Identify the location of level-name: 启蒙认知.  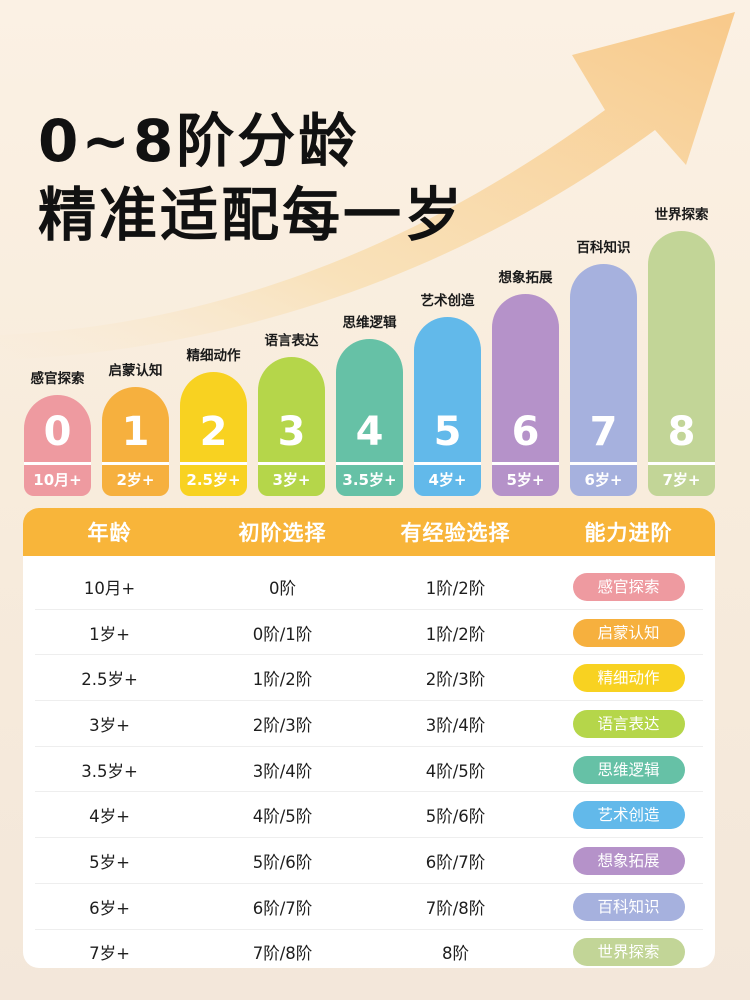
(135, 371).